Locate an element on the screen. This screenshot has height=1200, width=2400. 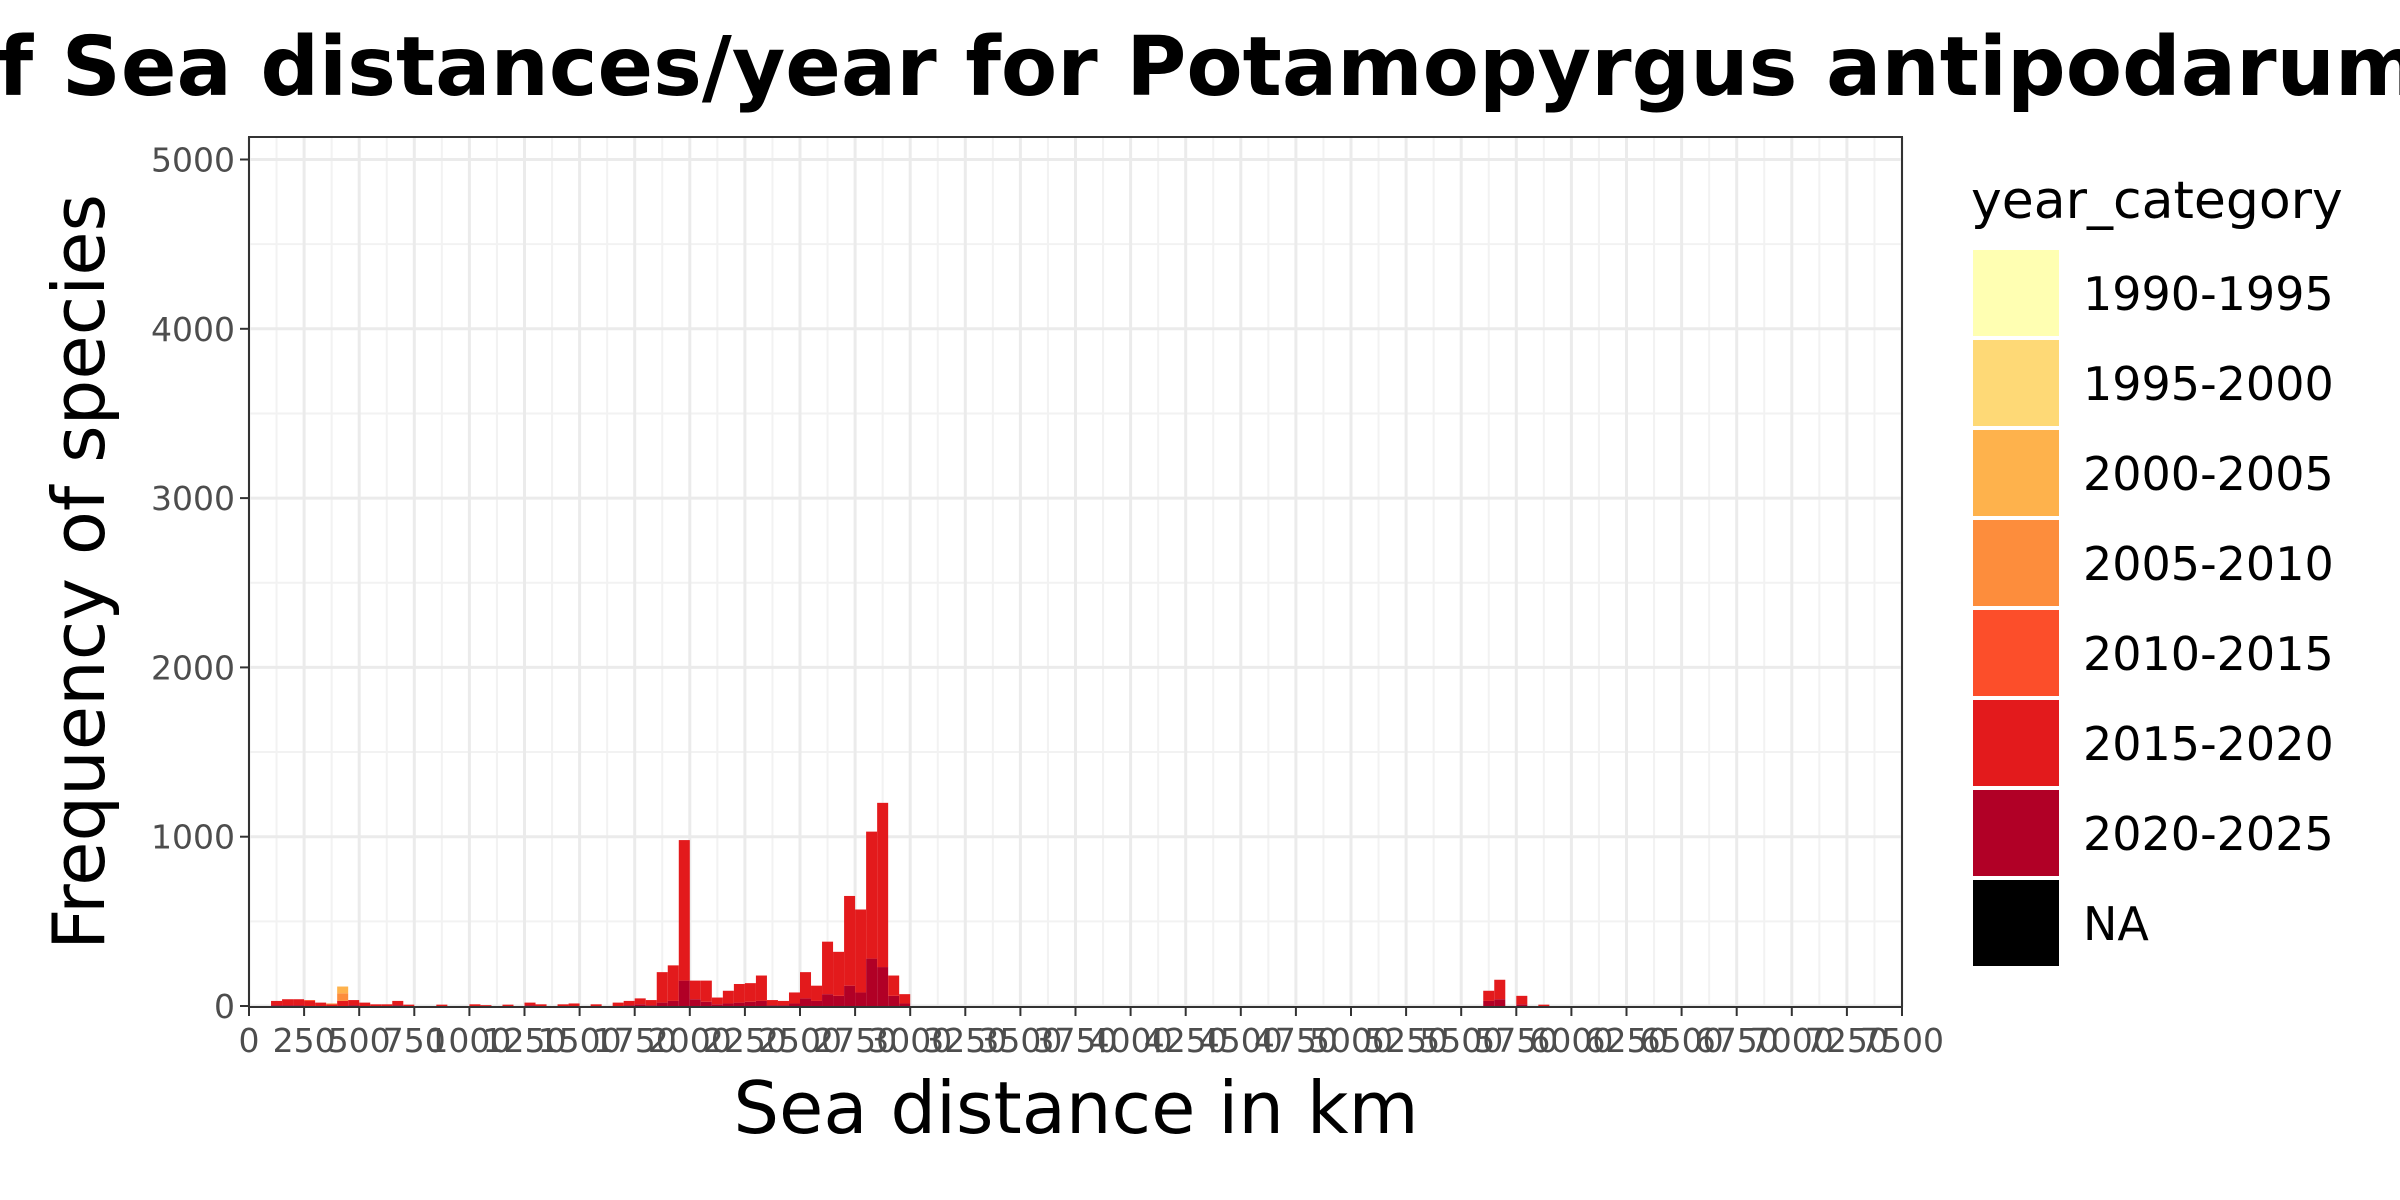
x-tick-label: 3500 is located at coordinates (1020, 1040).